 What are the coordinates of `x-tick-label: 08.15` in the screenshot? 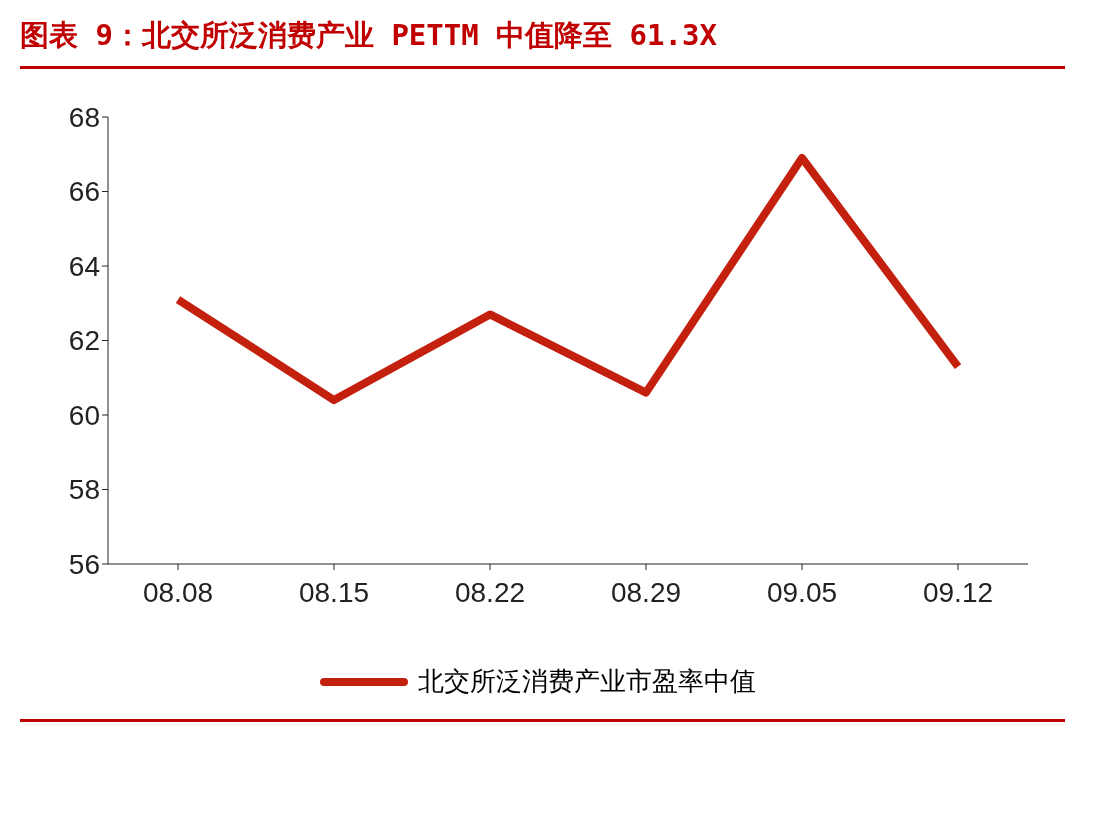 It's located at (334, 592).